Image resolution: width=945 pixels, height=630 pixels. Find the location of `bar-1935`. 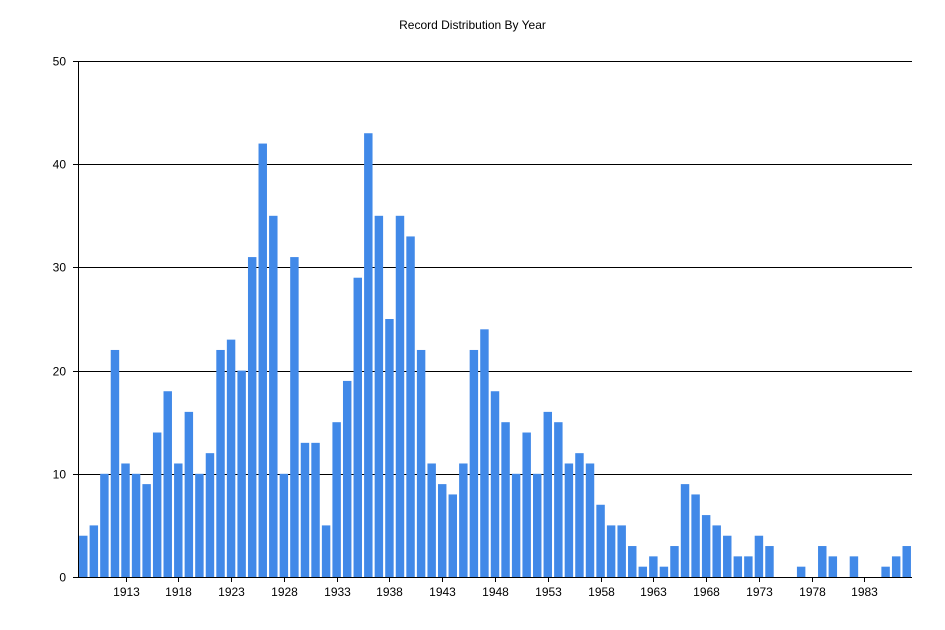

bar-1935 is located at coordinates (357, 427).